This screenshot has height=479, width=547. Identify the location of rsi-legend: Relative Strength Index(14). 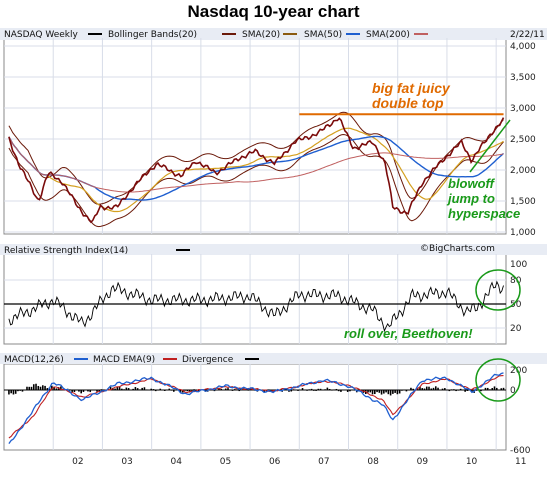
(97, 251).